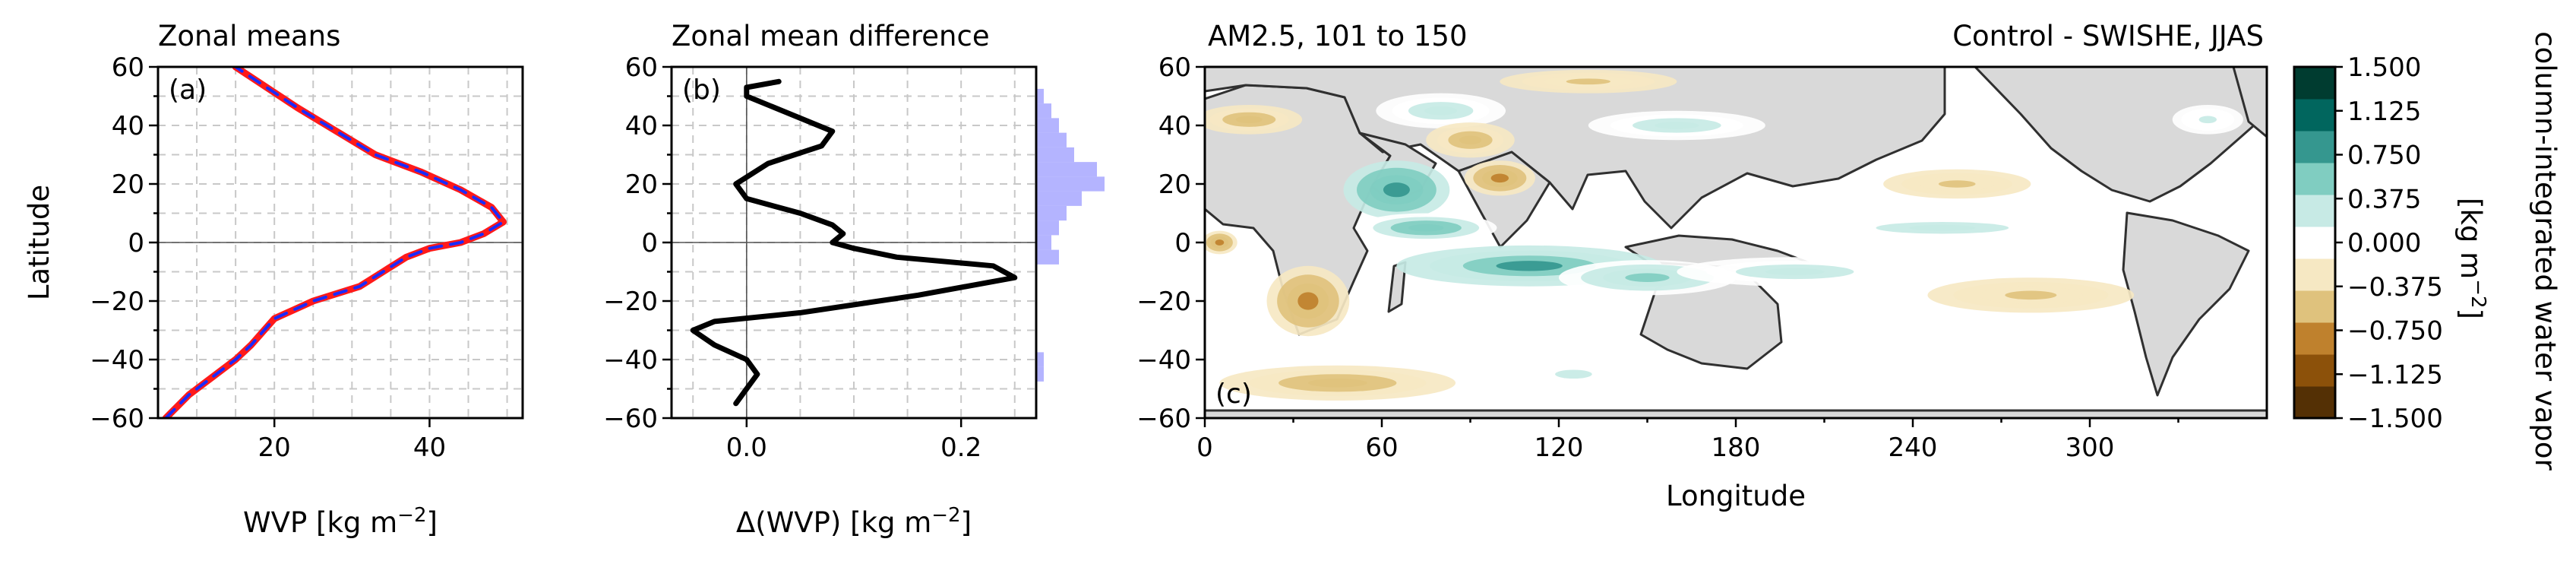 This screenshot has height=561, width=2576. I want to click on map-xlabel: Longitude, so click(1736, 496).